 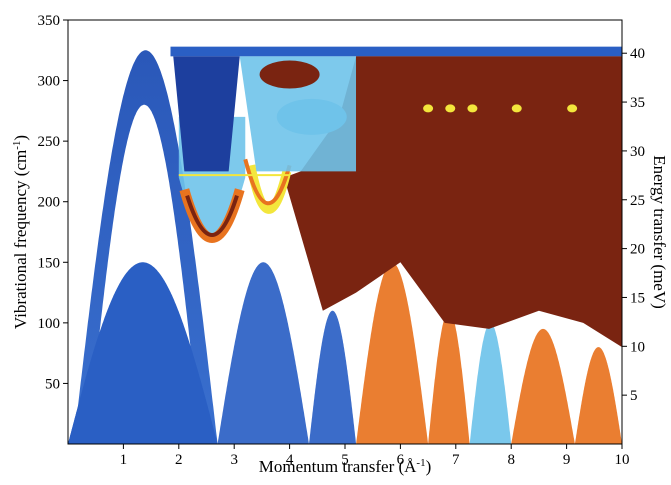 What do you see at coordinates (49, 82) in the screenshot?
I see `y-tick-label: 300` at bounding box center [49, 82].